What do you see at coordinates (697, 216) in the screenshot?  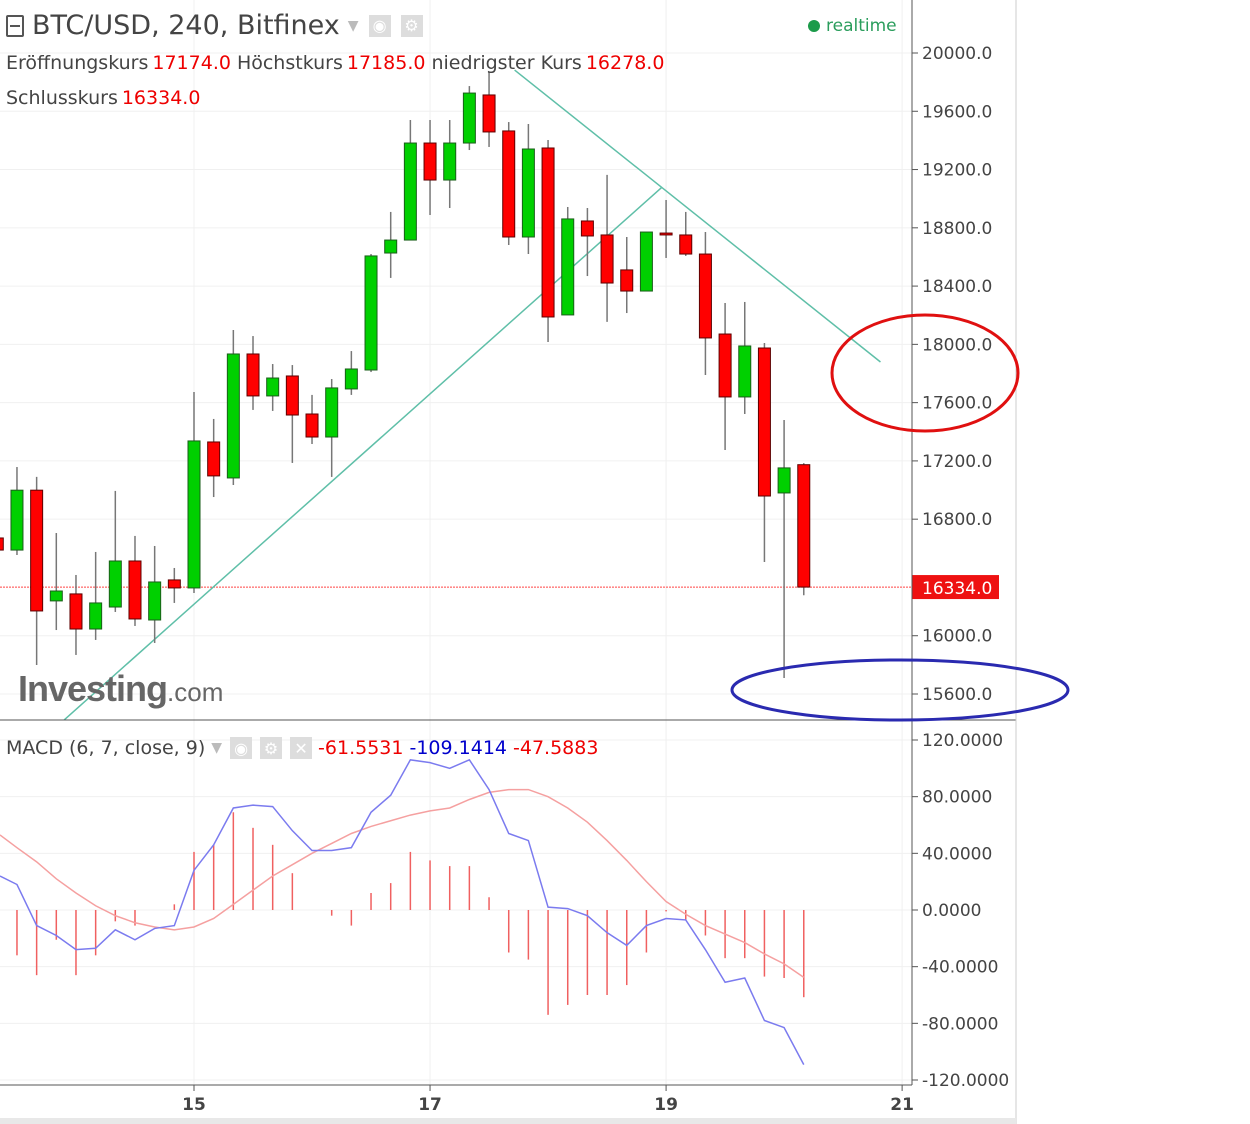 I see `trend-line` at bounding box center [697, 216].